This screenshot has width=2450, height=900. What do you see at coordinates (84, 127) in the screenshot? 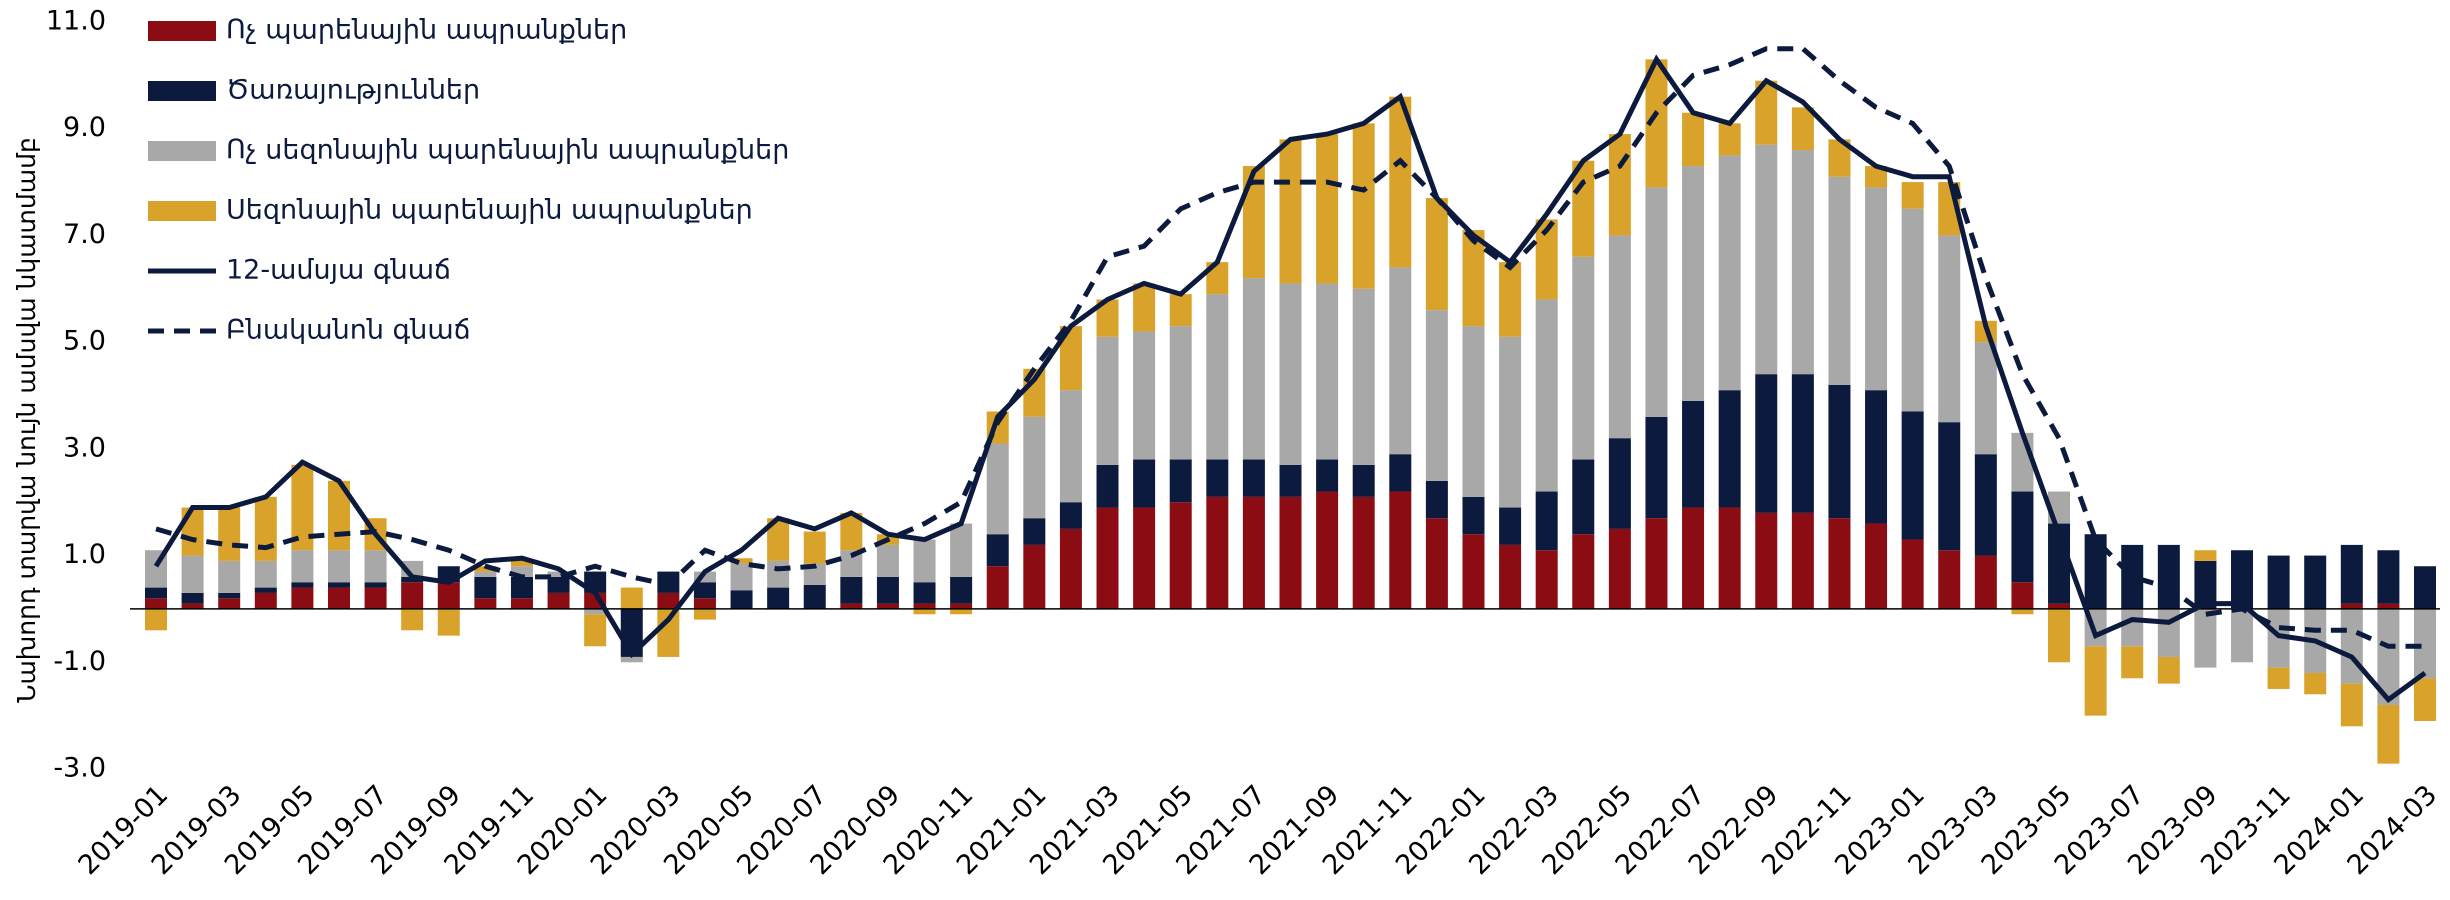
I see `y-tick-label: 9.0` at bounding box center [84, 127].